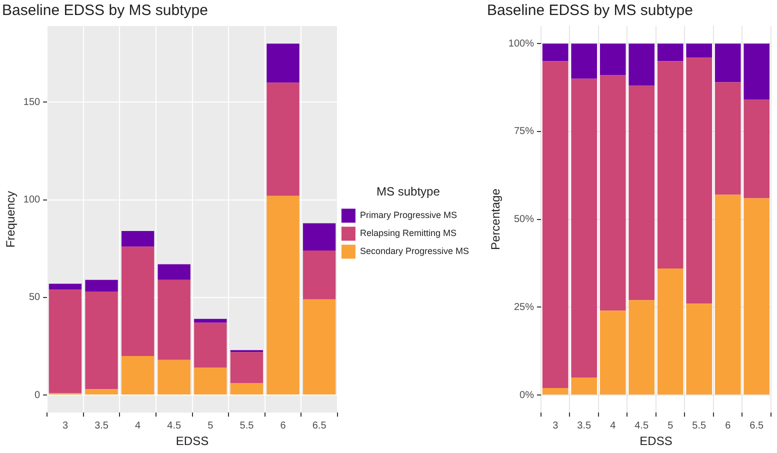  I want to click on y-axis-title: Percentage, so click(495, 219).